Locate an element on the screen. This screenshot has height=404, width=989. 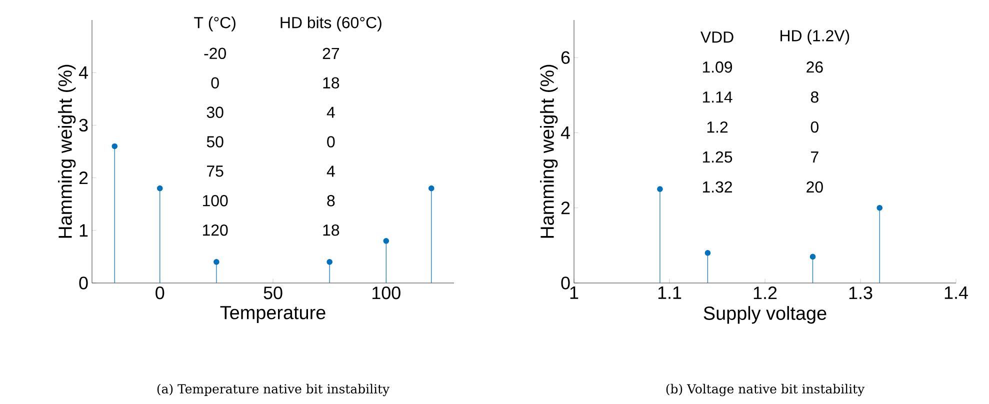
annotation: -20 is located at coordinates (215, 54).